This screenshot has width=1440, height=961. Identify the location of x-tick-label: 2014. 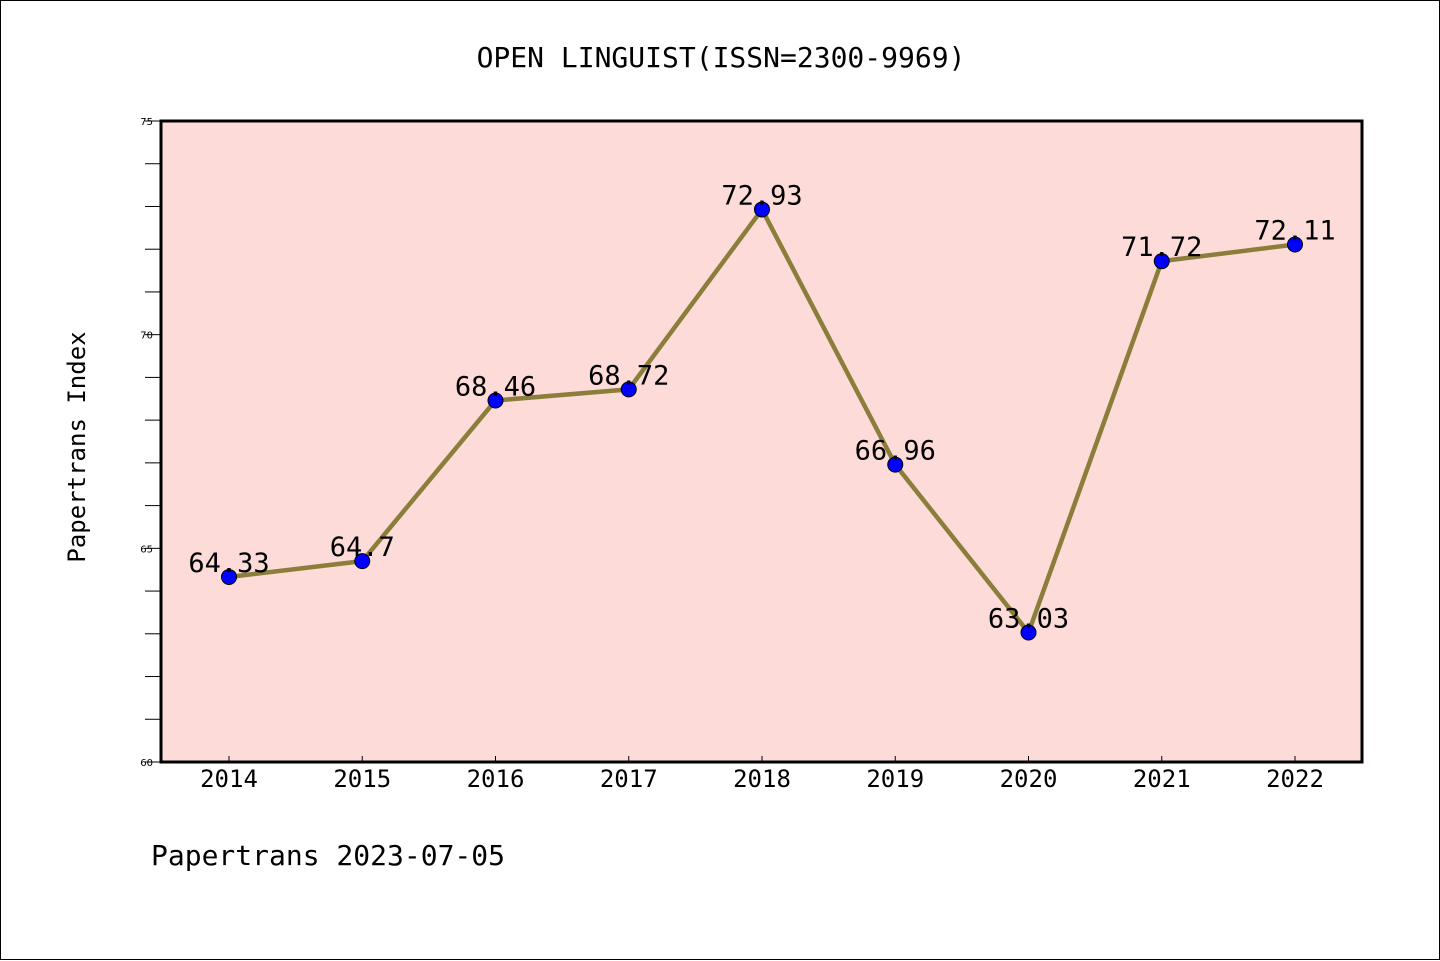
(229, 779).